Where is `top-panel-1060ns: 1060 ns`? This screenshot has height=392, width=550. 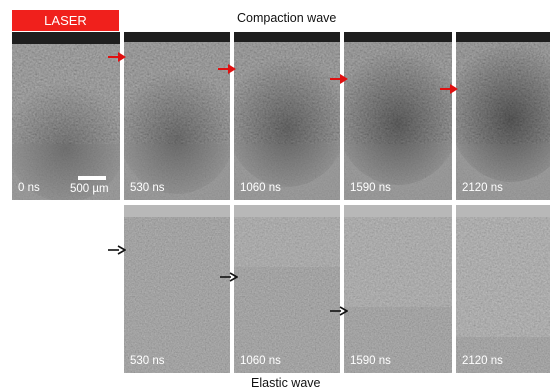
top-panel-1060ns: 1060 ns is located at coordinates (287, 116).